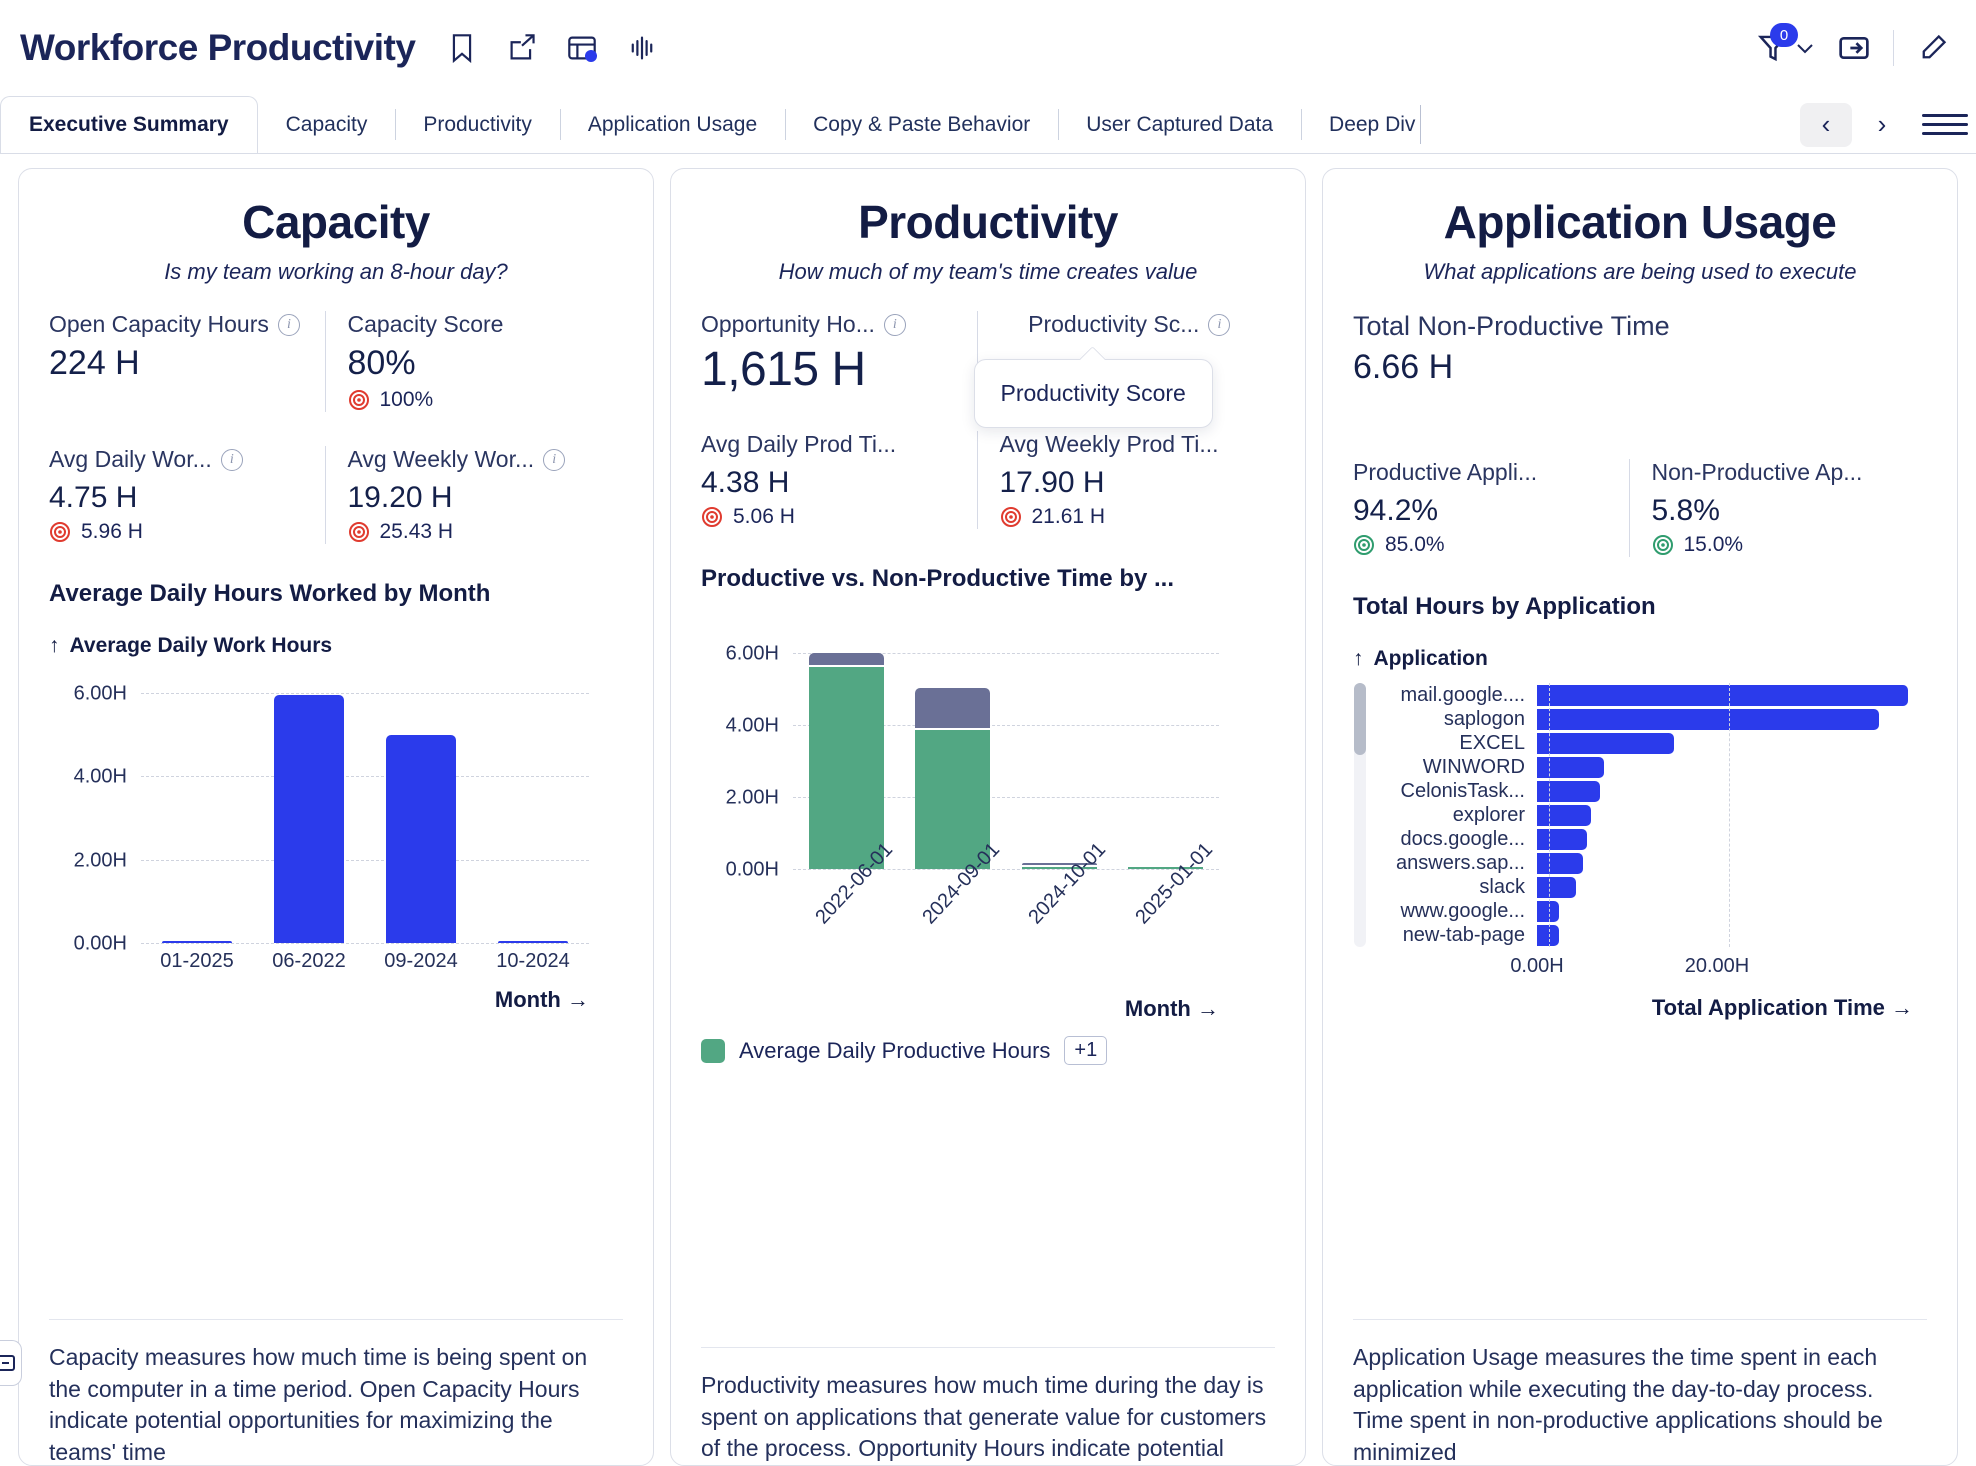 The image size is (1976, 1466). Describe the element at coordinates (11, 1363) in the screenshot. I see `sidebar-expand-button` at that location.